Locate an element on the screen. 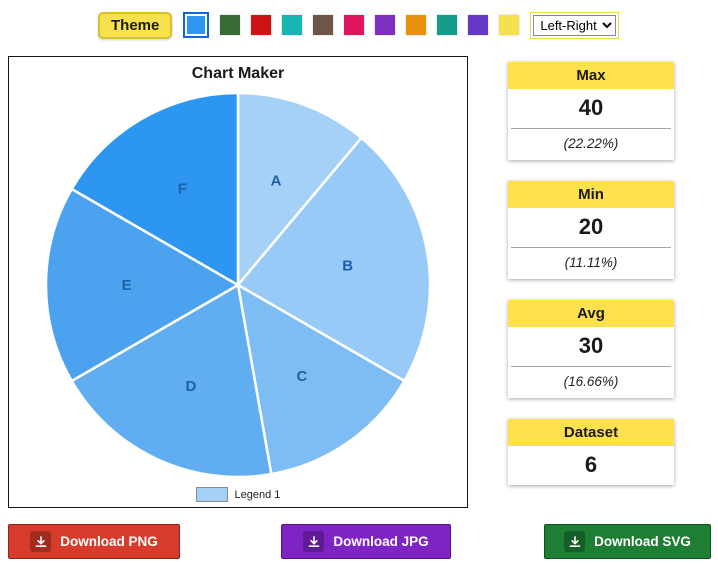 The image size is (718, 564). download-button-label: Download PNG is located at coordinates (109, 541).